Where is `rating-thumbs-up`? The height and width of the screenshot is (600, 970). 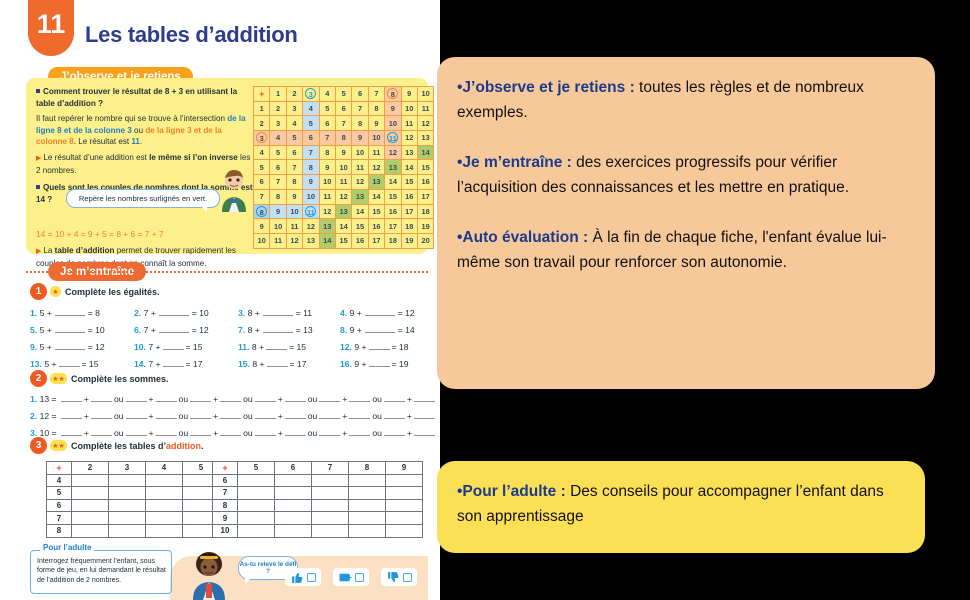
rating-thumbs-up is located at coordinates (303, 577).